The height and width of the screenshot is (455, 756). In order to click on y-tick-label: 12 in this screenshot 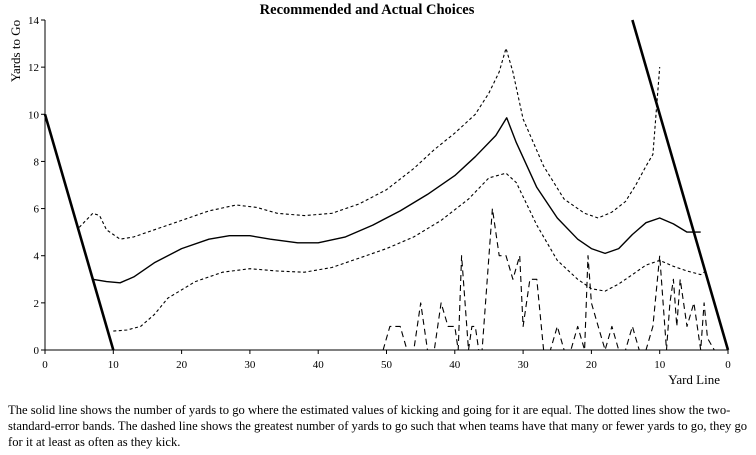, I will do `click(33, 68)`.